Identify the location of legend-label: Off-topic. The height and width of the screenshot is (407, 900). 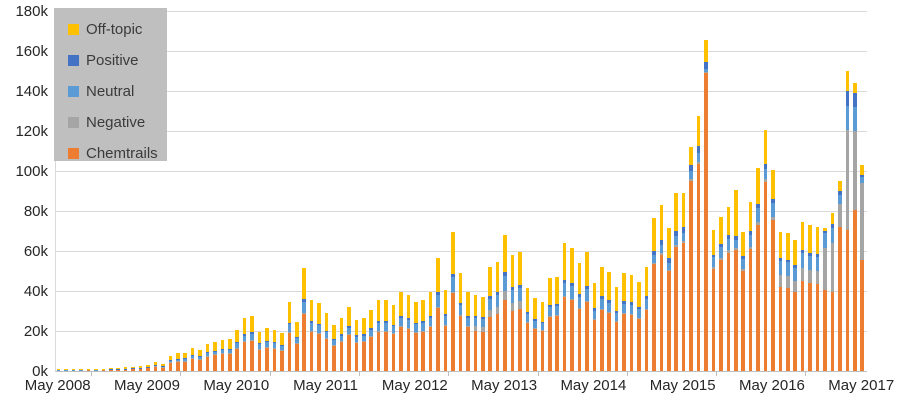
(114, 29).